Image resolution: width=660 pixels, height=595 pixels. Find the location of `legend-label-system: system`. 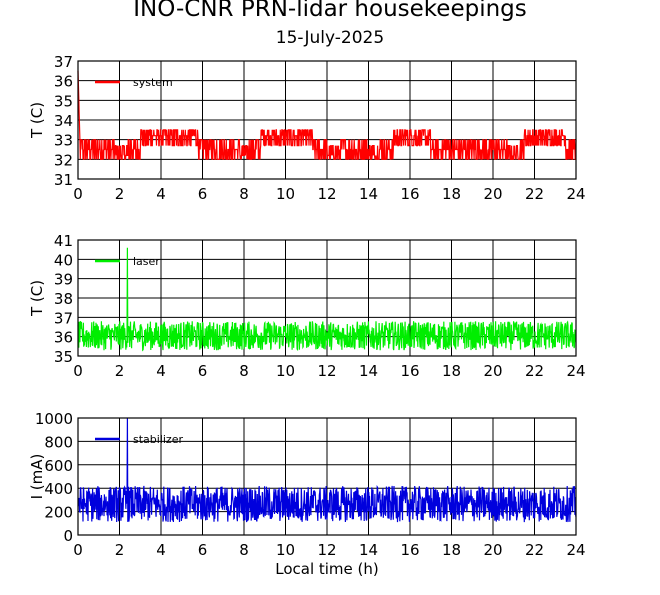

legend-label-system: system is located at coordinates (153, 82).